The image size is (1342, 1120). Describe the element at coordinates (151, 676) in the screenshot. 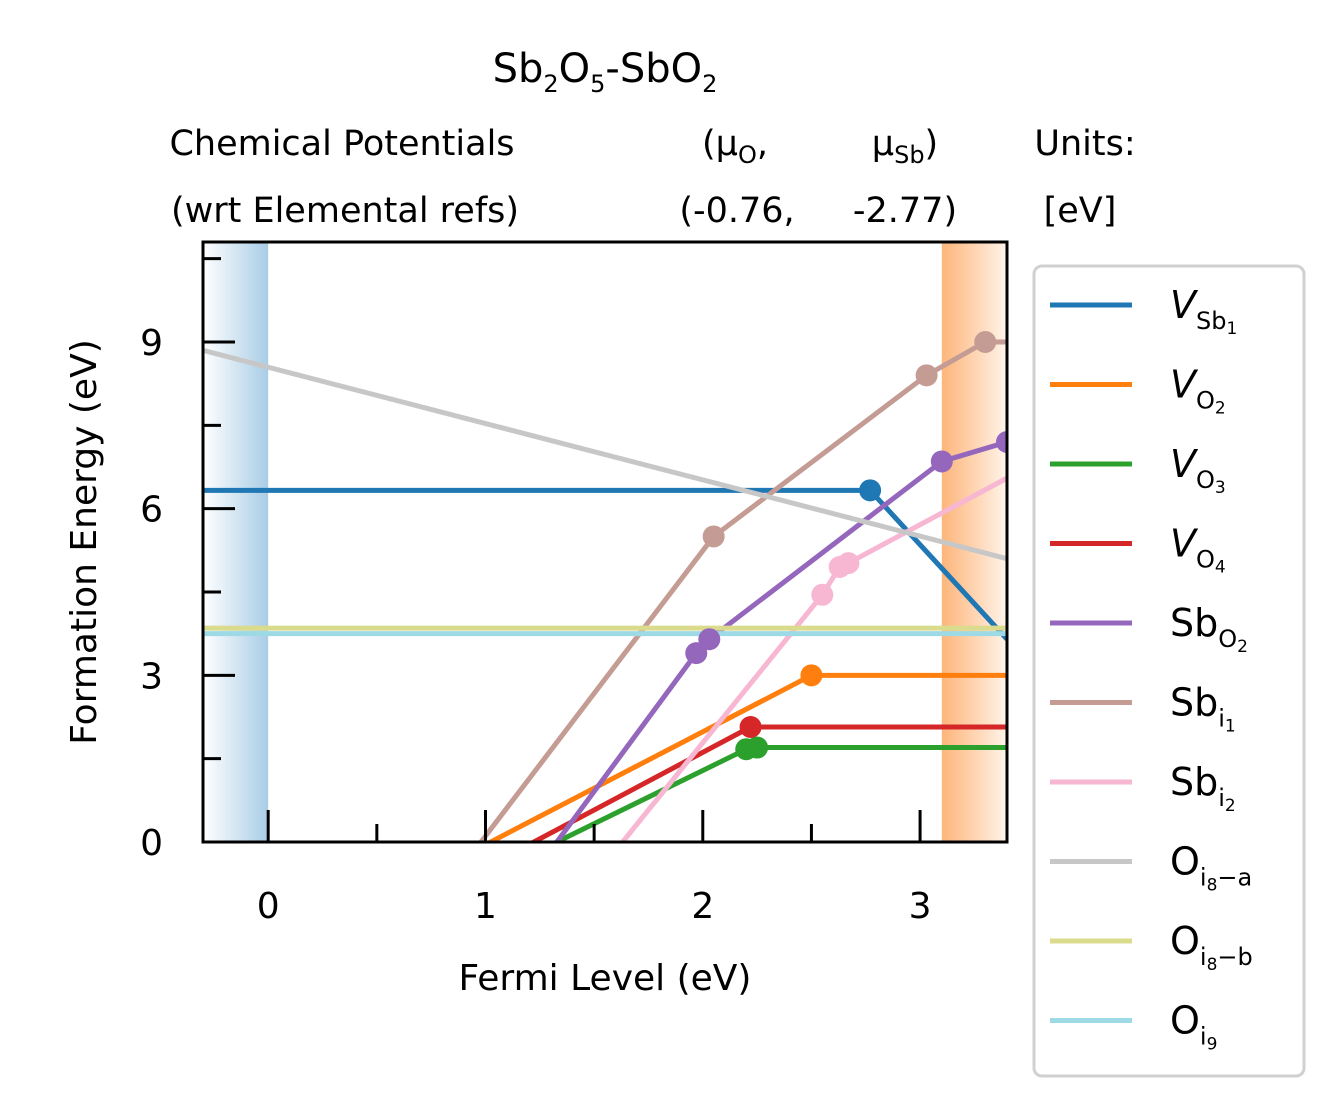

I see `y-tick-label: 3` at that location.